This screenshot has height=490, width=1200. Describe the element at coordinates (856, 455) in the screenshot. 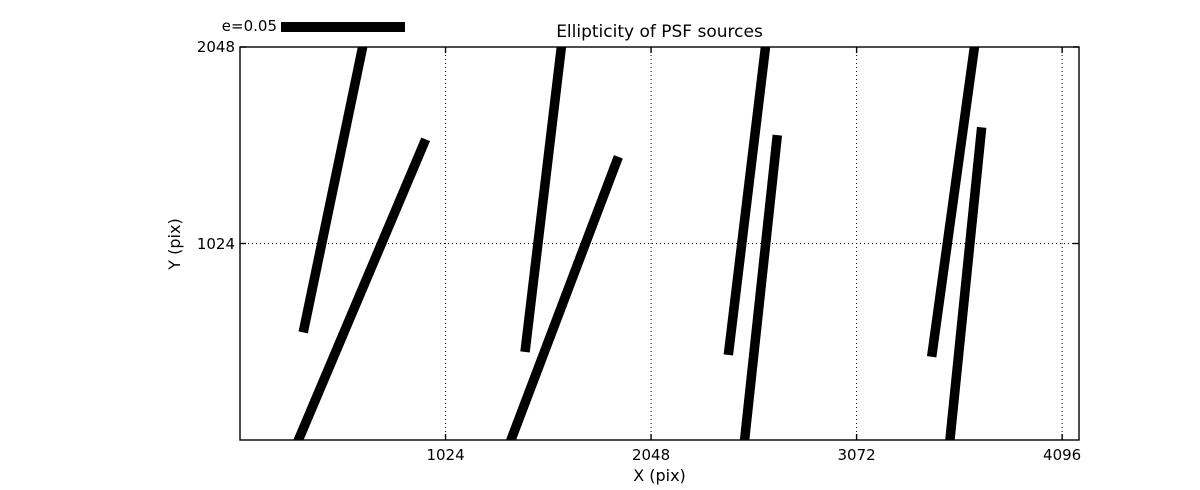

I see `x-tick-label-3072: 3072` at that location.